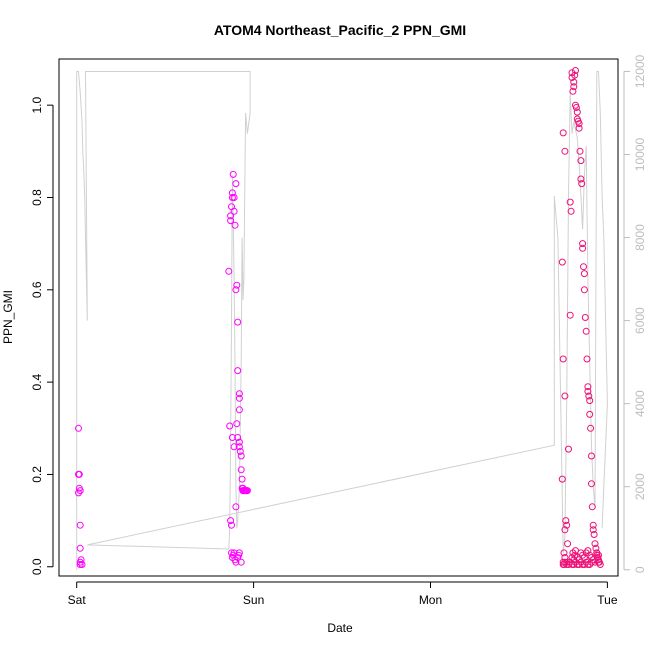 This screenshot has height=650, width=650. What do you see at coordinates (37, 474) in the screenshot?
I see `y-tick-label: 0.2` at bounding box center [37, 474].